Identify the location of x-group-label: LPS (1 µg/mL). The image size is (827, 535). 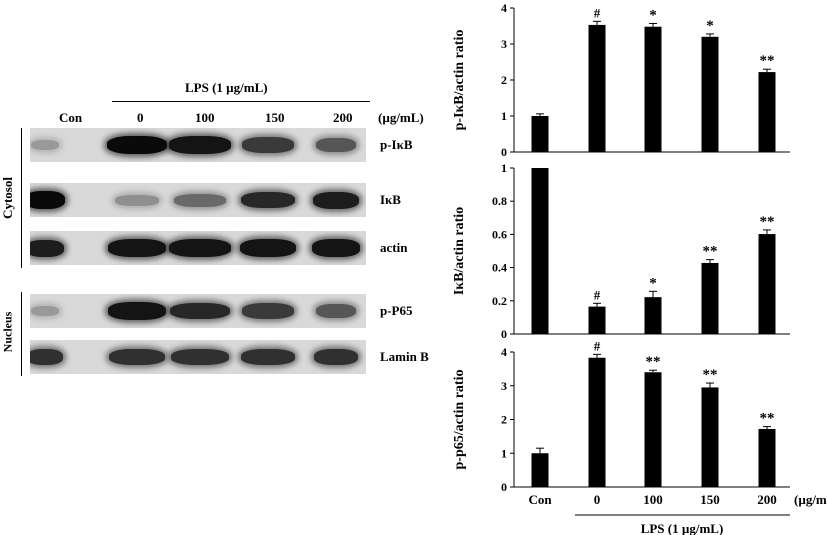
(682, 528).